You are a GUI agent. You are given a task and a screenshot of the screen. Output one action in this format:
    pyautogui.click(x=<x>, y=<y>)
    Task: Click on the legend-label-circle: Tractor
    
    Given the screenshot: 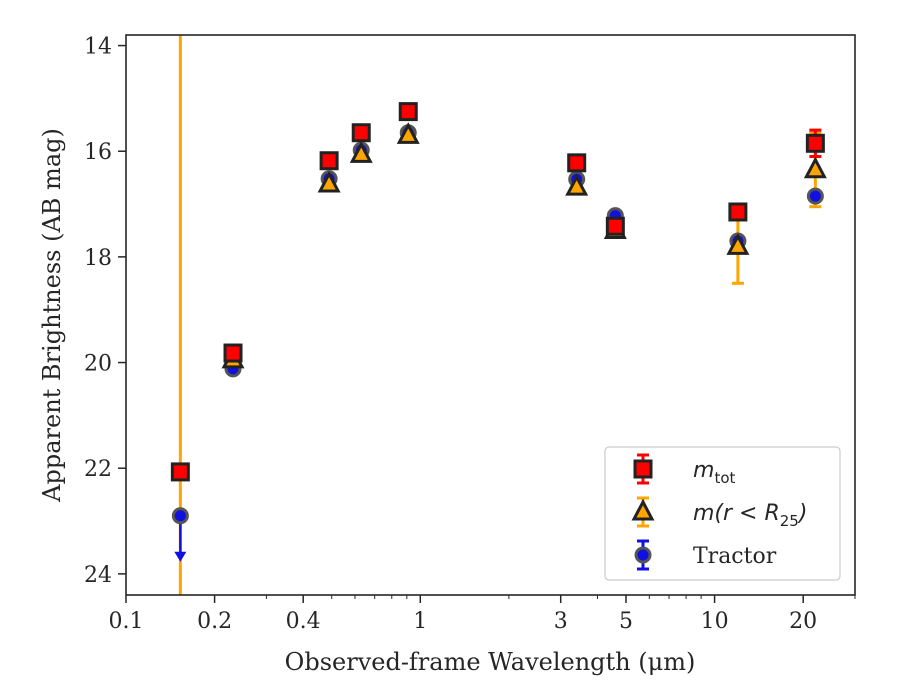 What is the action you would take?
    pyautogui.click(x=735, y=556)
    